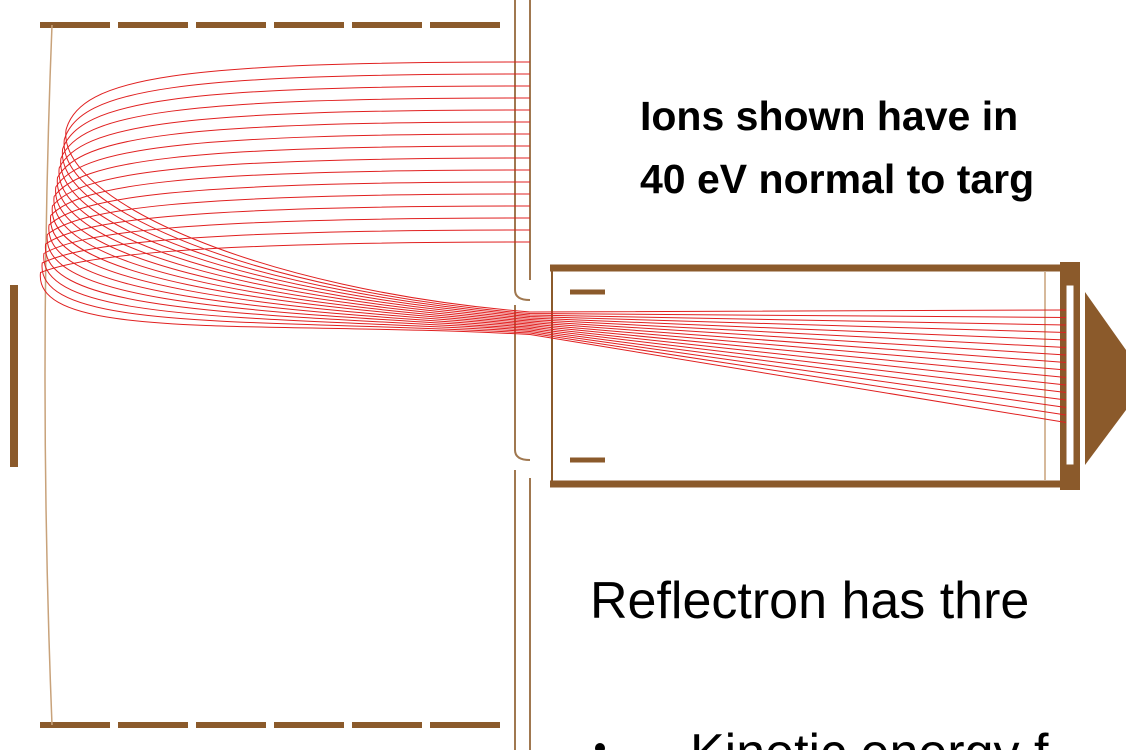 The width and height of the screenshot is (1126, 750). What do you see at coordinates (869, 737) in the screenshot?
I see `bullet-text: Kinetic energy f` at bounding box center [869, 737].